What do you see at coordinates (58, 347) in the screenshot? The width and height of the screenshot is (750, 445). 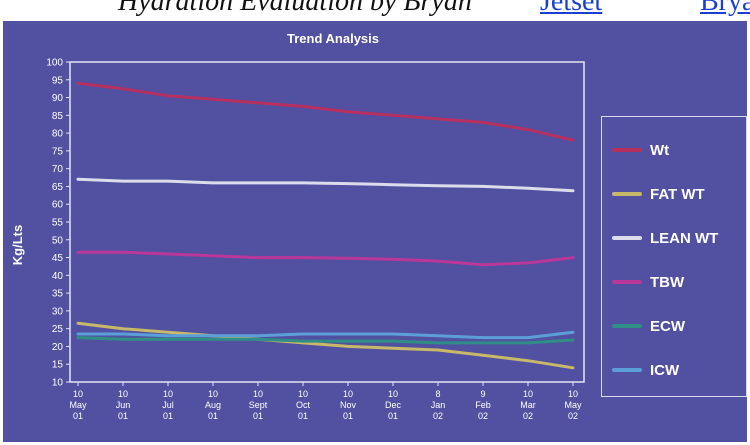 I see `y-tick-label: 20` at bounding box center [58, 347].